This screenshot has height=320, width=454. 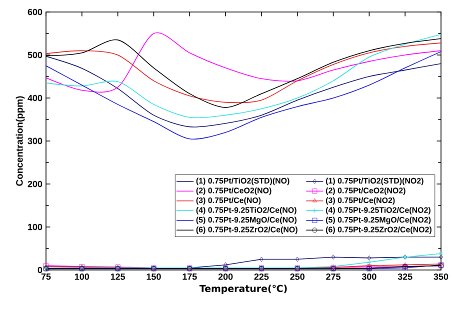 I want to click on y-tick-label: 0, so click(x=40, y=270).